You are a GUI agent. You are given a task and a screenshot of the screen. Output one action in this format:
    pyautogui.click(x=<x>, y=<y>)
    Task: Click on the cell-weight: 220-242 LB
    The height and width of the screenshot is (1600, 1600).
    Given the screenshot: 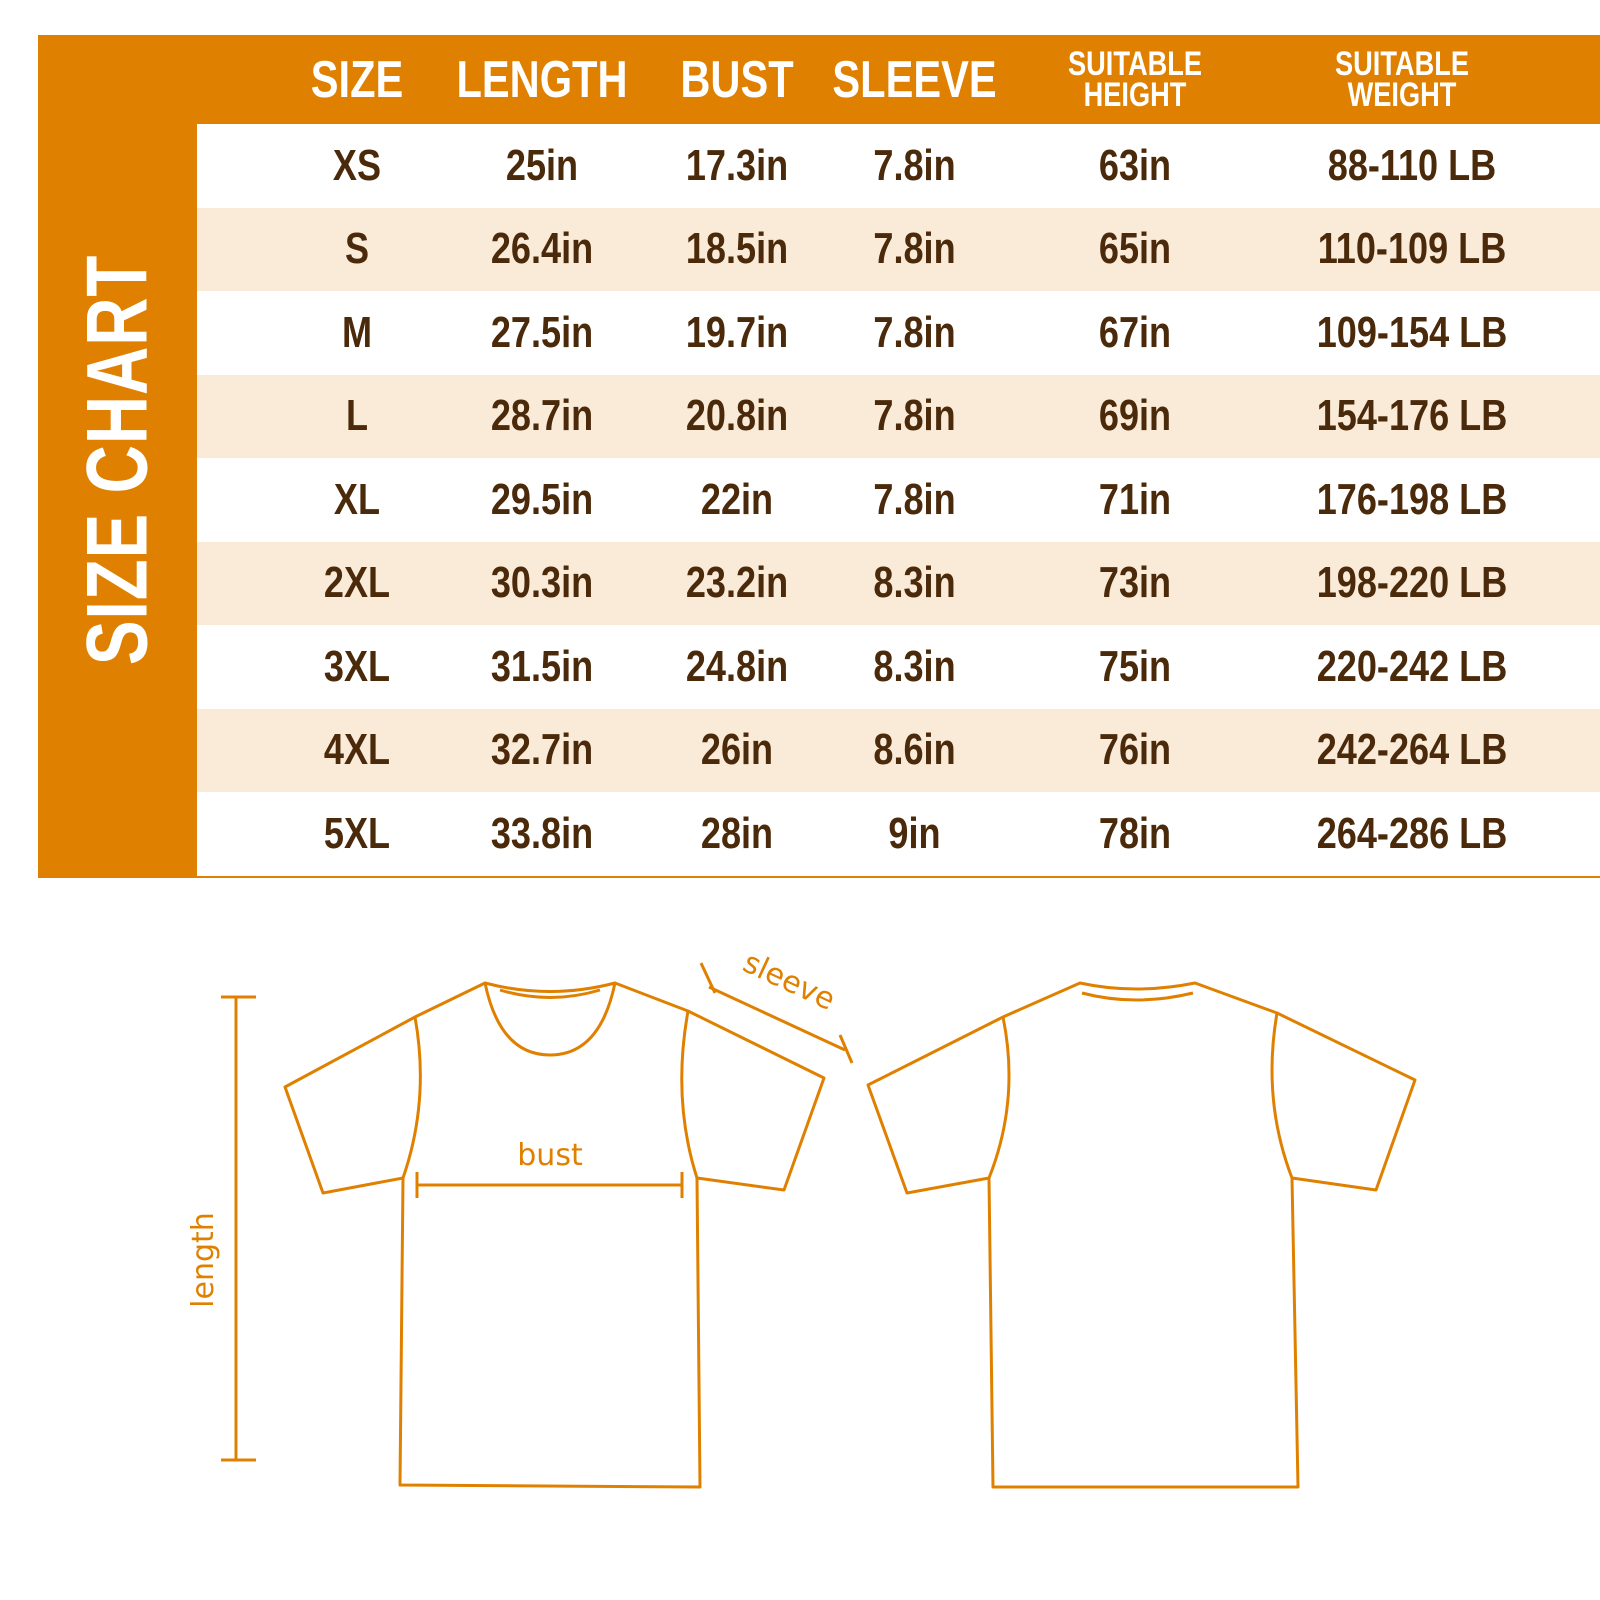 What is the action you would take?
    pyautogui.click(x=1412, y=666)
    